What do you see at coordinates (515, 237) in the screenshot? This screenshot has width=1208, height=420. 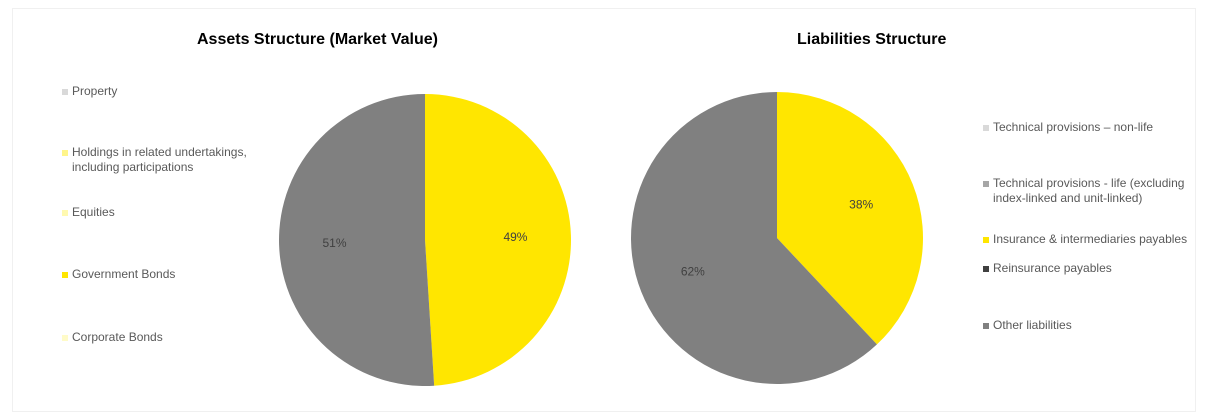 I see `pie-0-data-label-0: 49%` at bounding box center [515, 237].